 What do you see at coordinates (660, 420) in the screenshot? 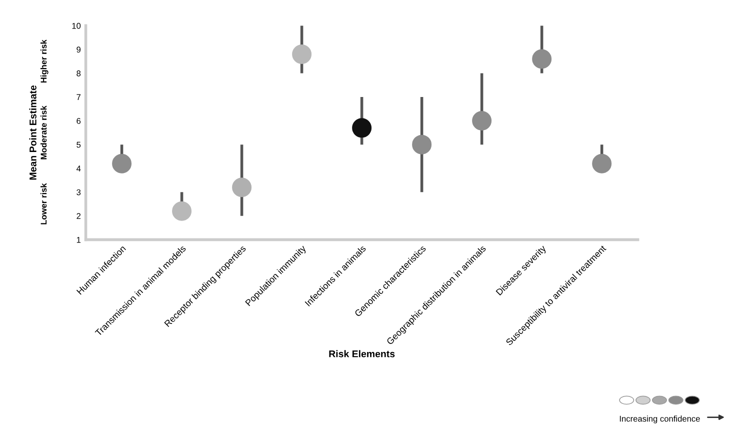
I see `text: Increasing confidence` at bounding box center [660, 420].